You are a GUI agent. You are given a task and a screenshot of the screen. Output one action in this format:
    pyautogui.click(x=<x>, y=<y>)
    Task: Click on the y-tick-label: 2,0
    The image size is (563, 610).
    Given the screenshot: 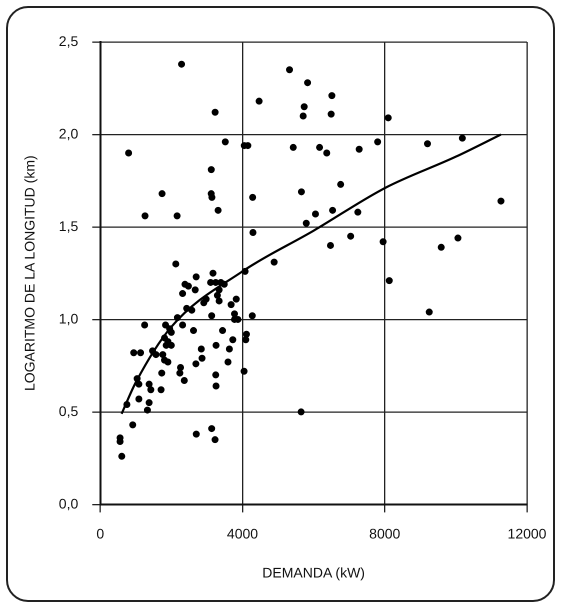 What is the action you would take?
    pyautogui.click(x=68, y=133)
    